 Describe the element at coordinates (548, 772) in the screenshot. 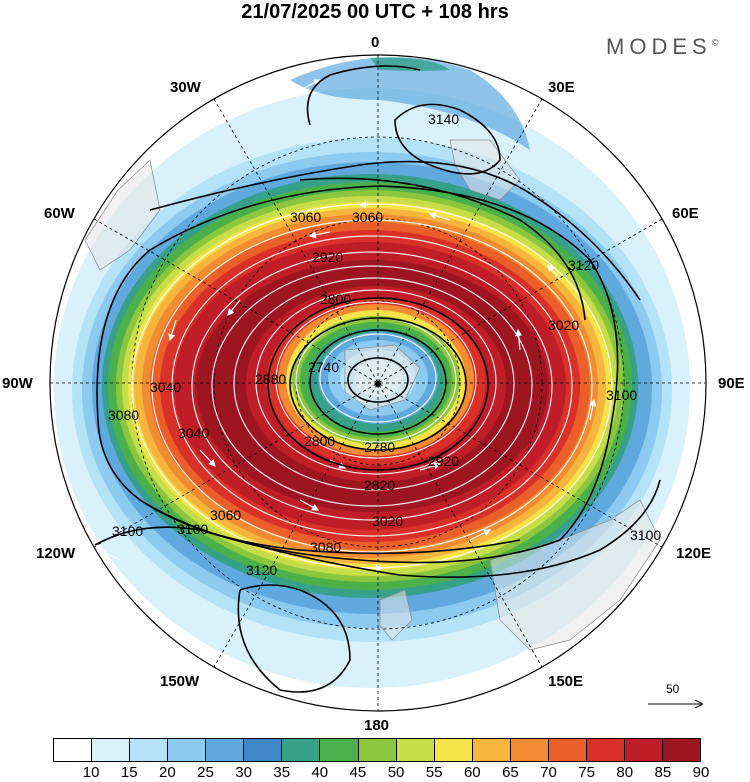

I see `colorbar-tick-label: 70` at that location.